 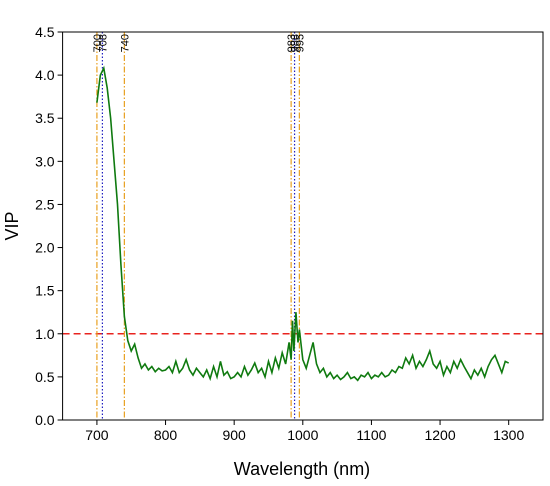 What do you see at coordinates (45, 377) in the screenshot?
I see `y-tick-label: 0.5` at bounding box center [45, 377].